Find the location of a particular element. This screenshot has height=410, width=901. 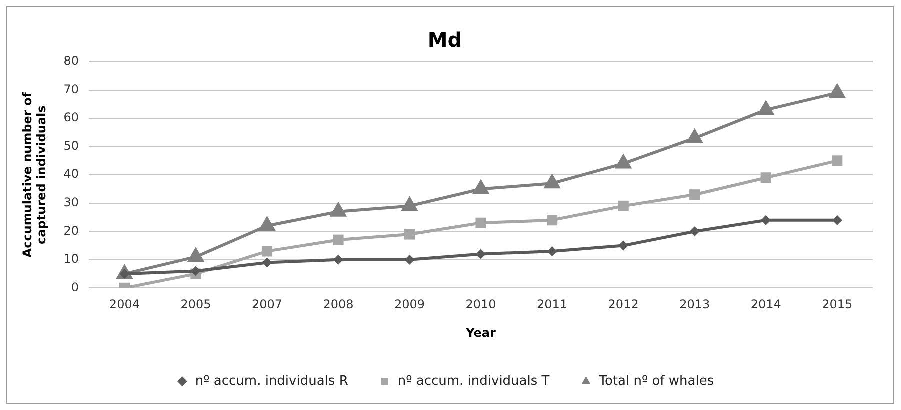

legend-label: Total nº of whales is located at coordinates (656, 381).